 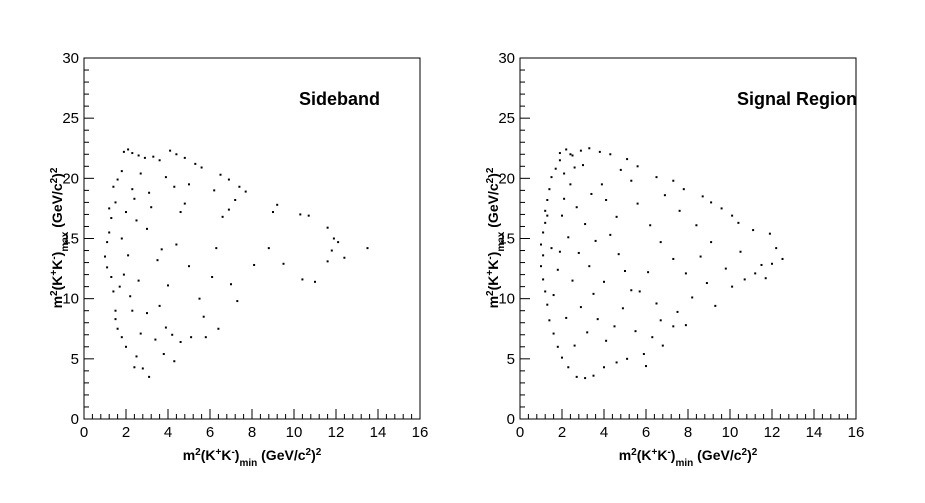 What do you see at coordinates (294, 432) in the screenshot?
I see `x-tick-label: 10` at bounding box center [294, 432].